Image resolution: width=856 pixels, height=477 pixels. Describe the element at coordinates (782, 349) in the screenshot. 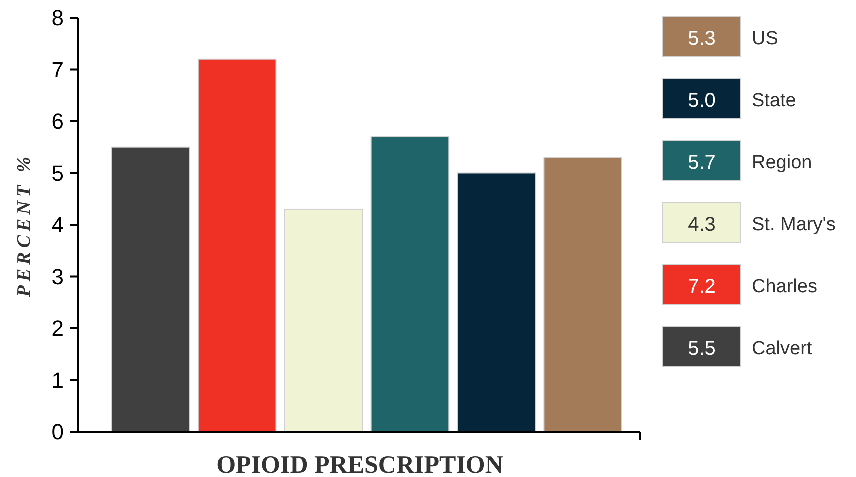

I see `legend-label: Calvert` at that location.